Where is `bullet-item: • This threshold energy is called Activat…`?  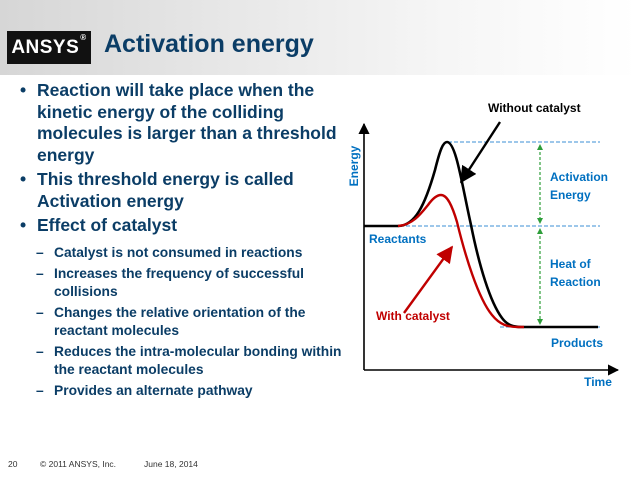 bullet-item: • This threshold energy is called Activat… is located at coordinates (180, 190).